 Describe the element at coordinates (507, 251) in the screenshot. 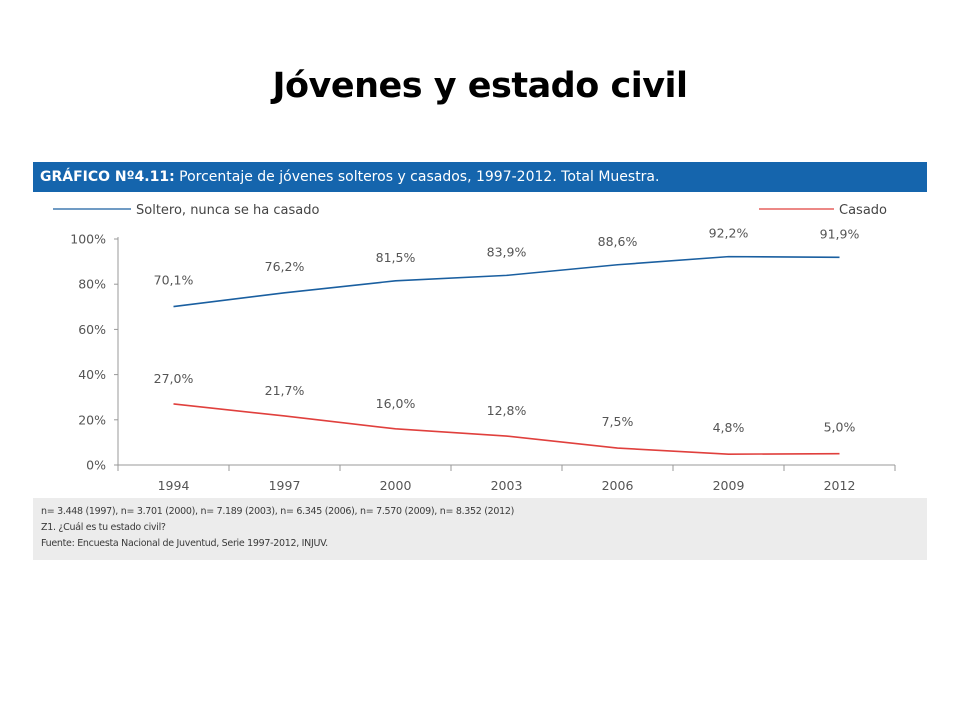

I see `data-label: 83,9%` at that location.